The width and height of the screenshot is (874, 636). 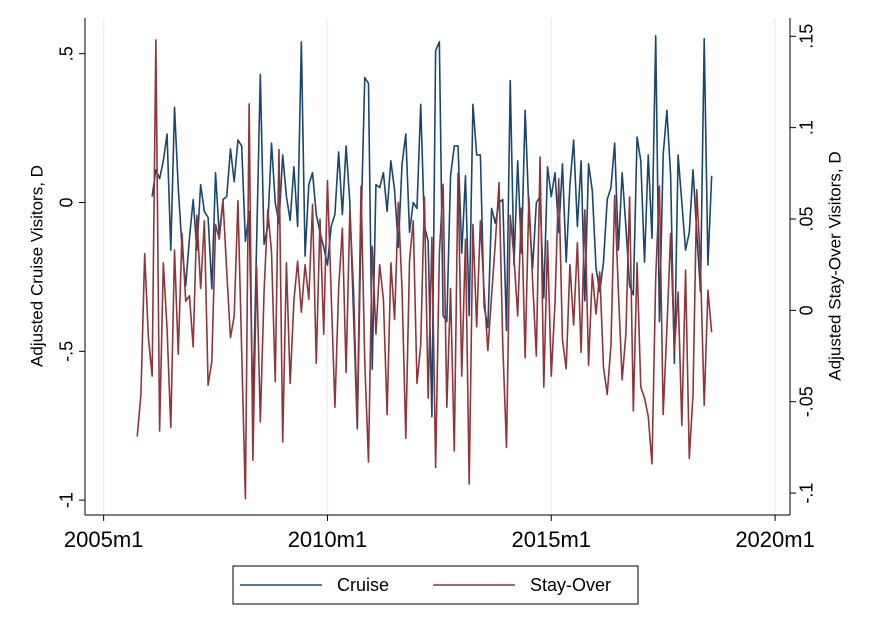 What do you see at coordinates (570, 585) in the screenshot?
I see `legend-label: Stay-Over` at bounding box center [570, 585].